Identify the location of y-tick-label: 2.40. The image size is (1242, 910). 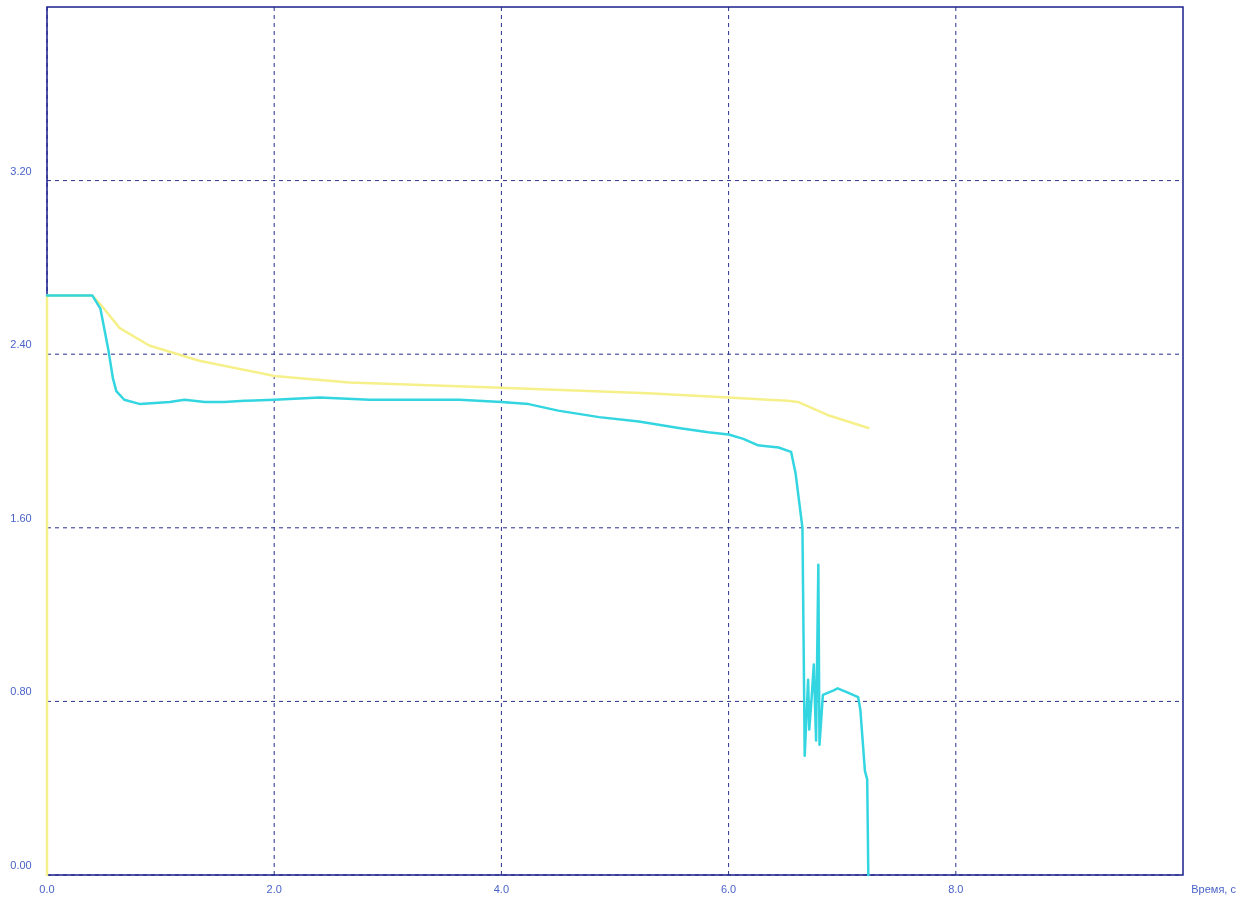
(21, 344).